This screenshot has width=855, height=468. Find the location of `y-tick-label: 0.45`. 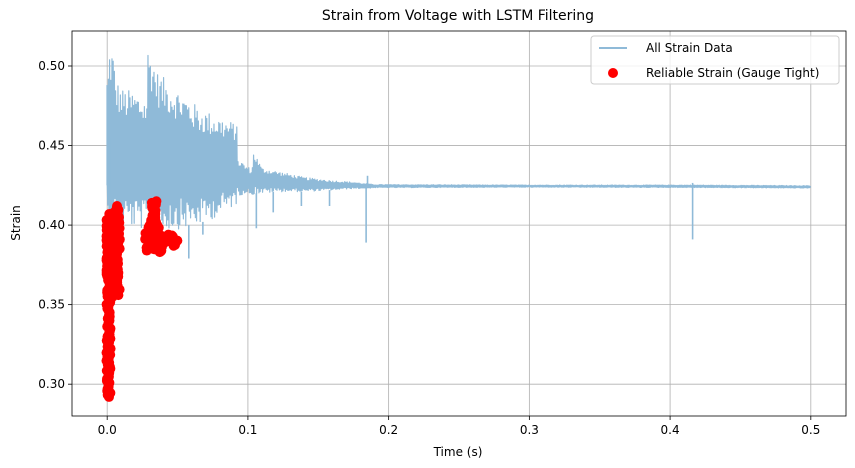

y-tick-label: 0.45 is located at coordinates (51, 146).